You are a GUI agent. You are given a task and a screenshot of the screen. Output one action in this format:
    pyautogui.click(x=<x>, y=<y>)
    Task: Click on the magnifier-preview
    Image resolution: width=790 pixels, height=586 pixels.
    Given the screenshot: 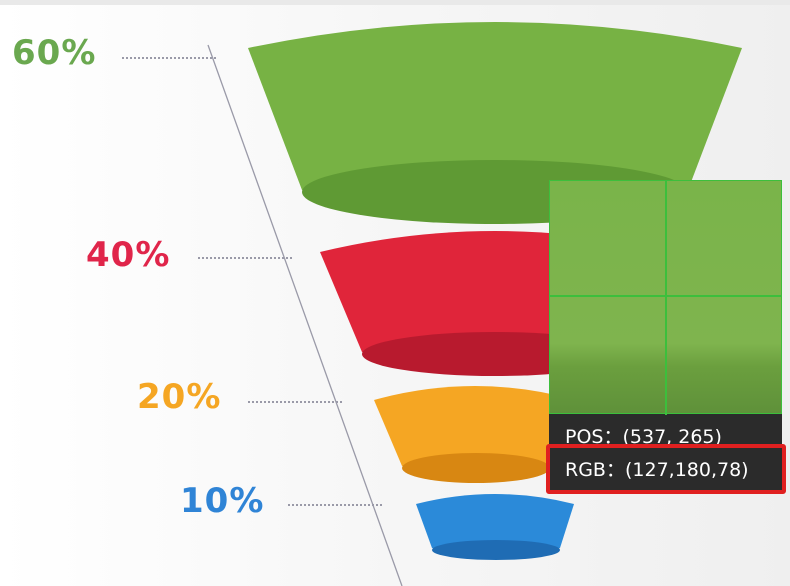 What is the action you would take?
    pyautogui.click(x=665, y=297)
    